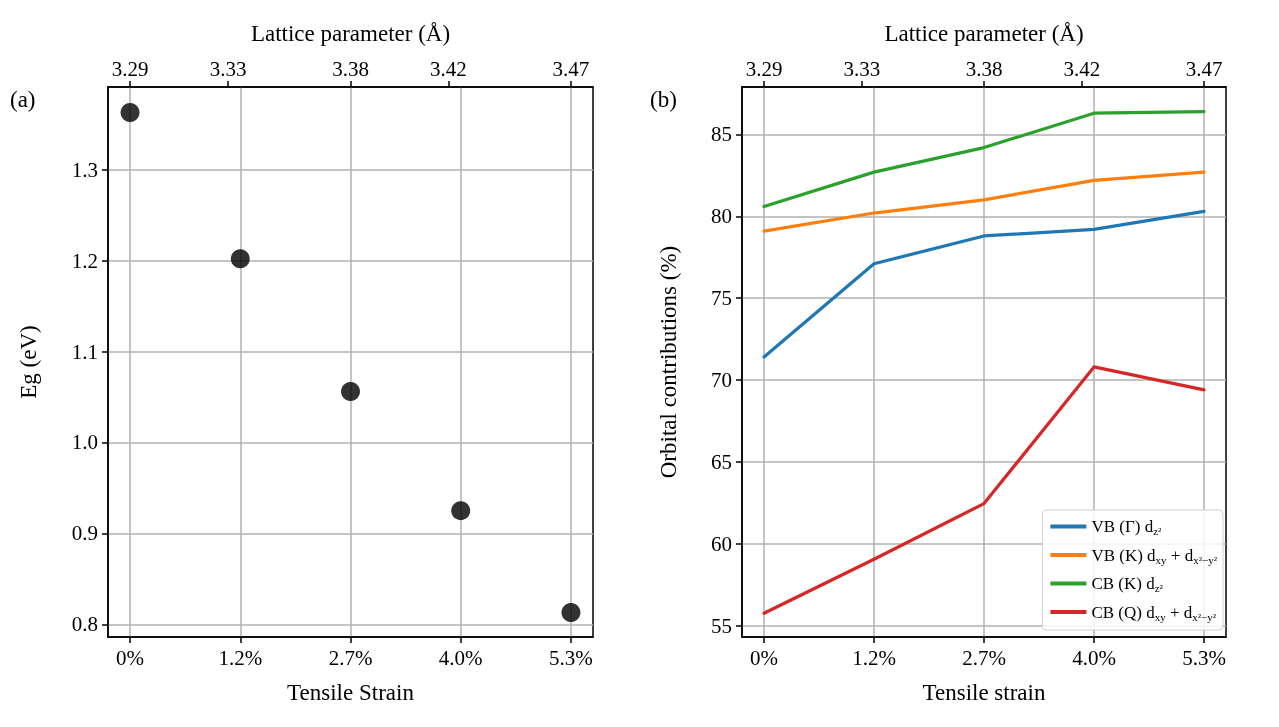 The width and height of the screenshot is (1279, 727). I want to click on y-axis-title: Eg (eV), so click(28, 362).